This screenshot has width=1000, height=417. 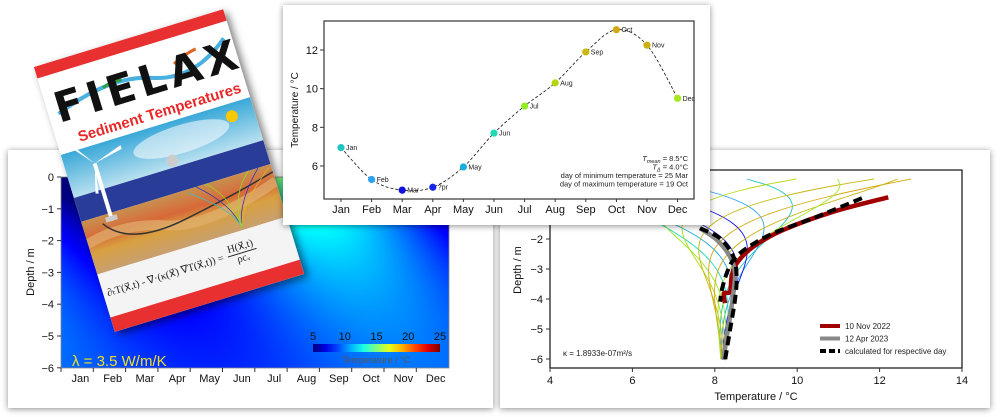 I want to click on x-tick-label: May, so click(x=463, y=210).